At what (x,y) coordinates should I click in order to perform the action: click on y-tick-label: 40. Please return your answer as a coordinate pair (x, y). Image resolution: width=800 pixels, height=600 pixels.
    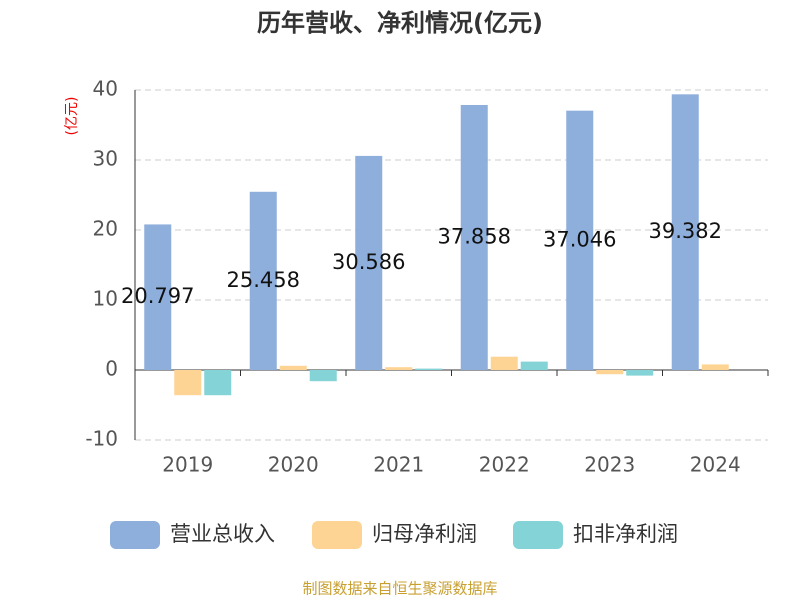
    Looking at the image, I should click on (105, 89).